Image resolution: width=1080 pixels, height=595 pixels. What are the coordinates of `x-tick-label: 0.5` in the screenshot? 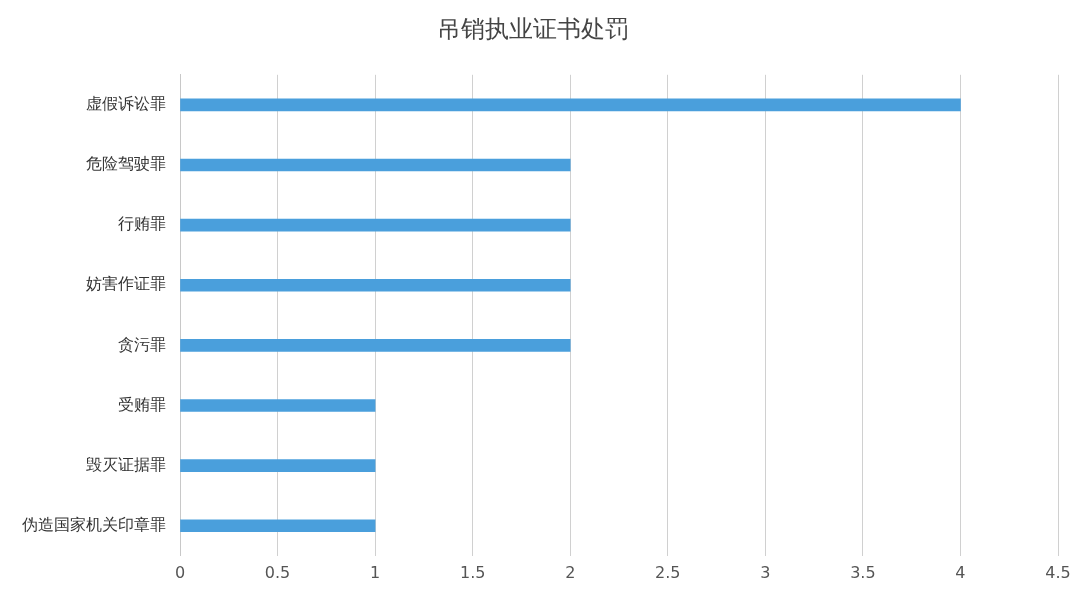 It's located at (277, 572).